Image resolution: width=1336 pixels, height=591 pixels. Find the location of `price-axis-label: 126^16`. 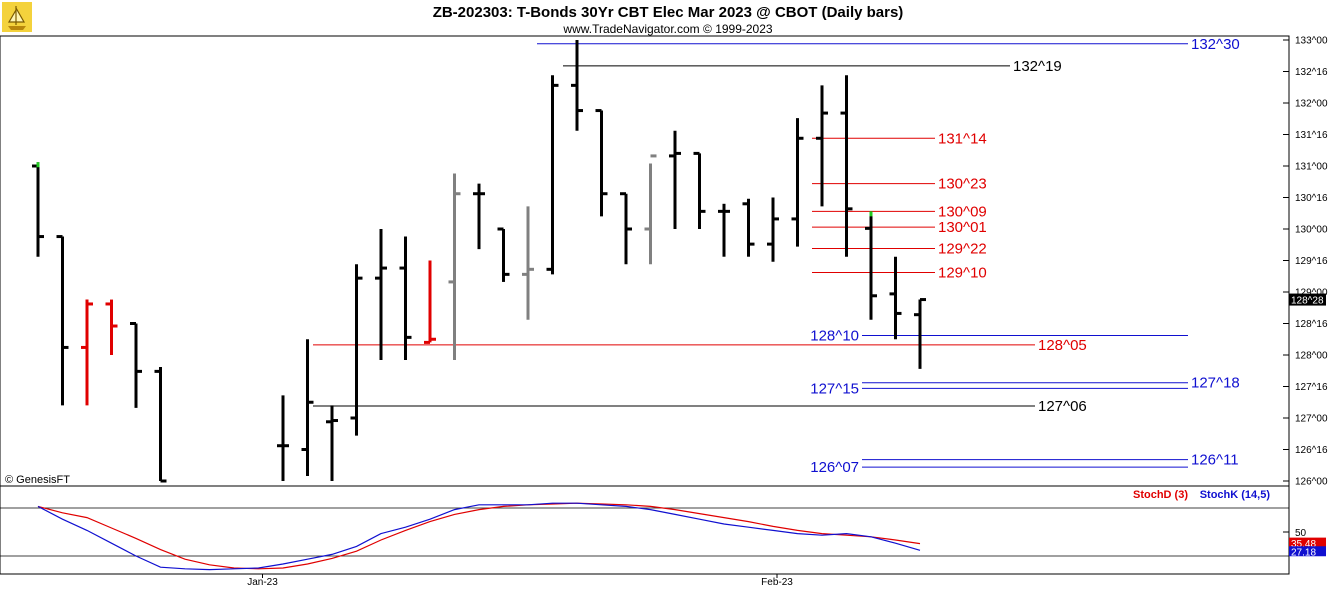

price-axis-label: 126^16 is located at coordinates (1311, 450).